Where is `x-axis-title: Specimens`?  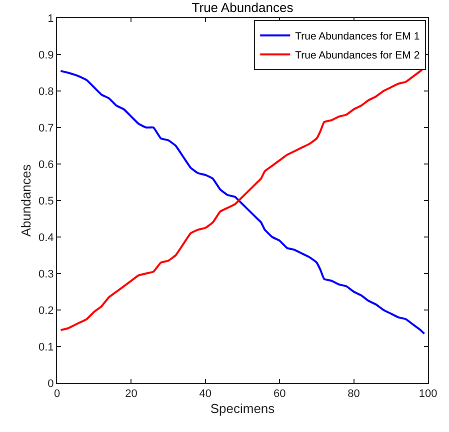 x-axis-title: Specimens is located at coordinates (243, 408).